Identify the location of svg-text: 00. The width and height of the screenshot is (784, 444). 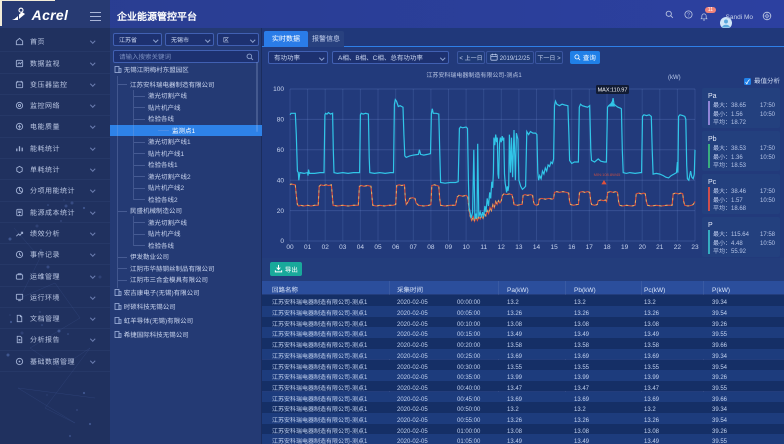
(290, 247).